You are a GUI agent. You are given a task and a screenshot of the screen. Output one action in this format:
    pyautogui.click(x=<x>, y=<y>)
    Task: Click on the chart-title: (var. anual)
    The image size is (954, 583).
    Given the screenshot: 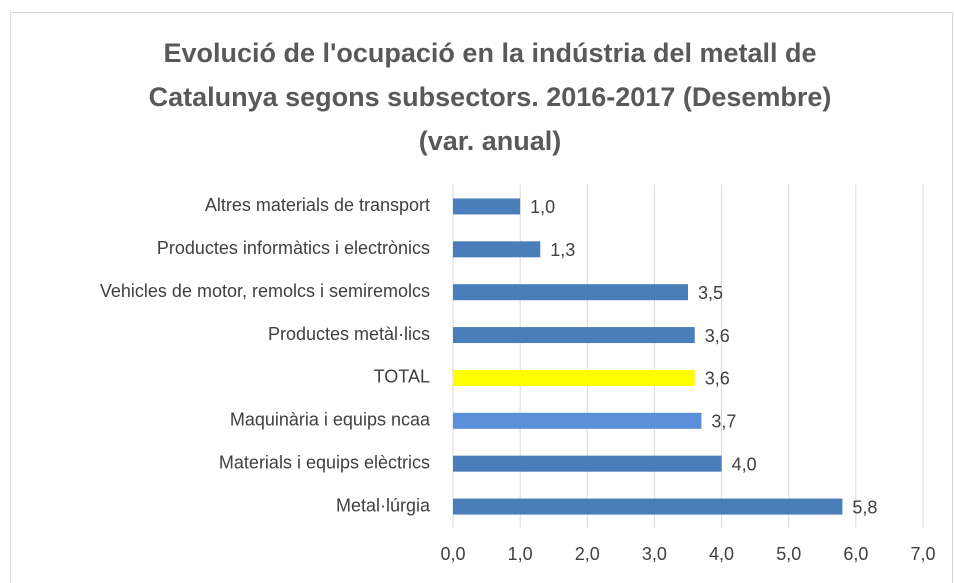 What is the action you would take?
    pyautogui.click(x=490, y=141)
    